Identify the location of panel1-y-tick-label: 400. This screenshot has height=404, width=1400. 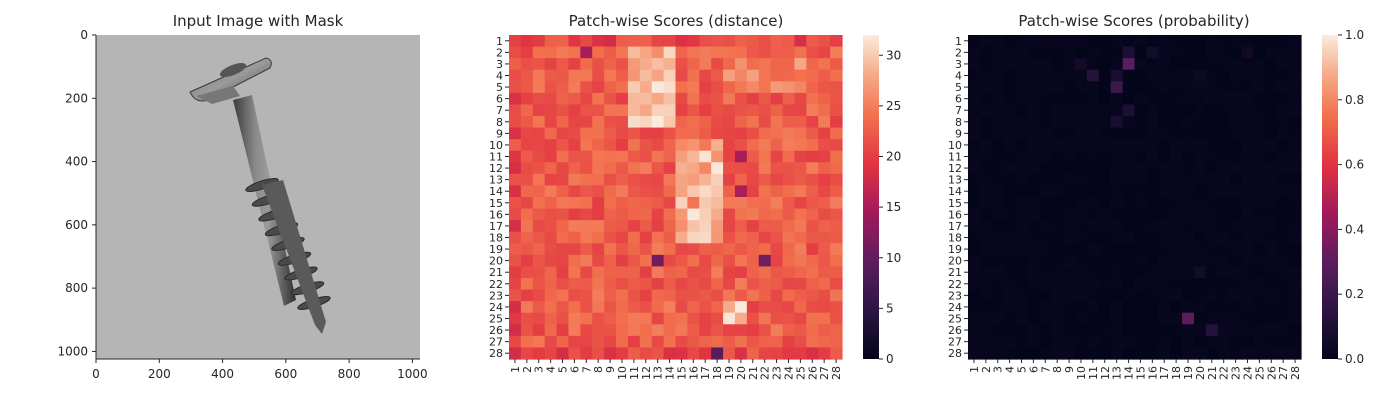
(76, 162).